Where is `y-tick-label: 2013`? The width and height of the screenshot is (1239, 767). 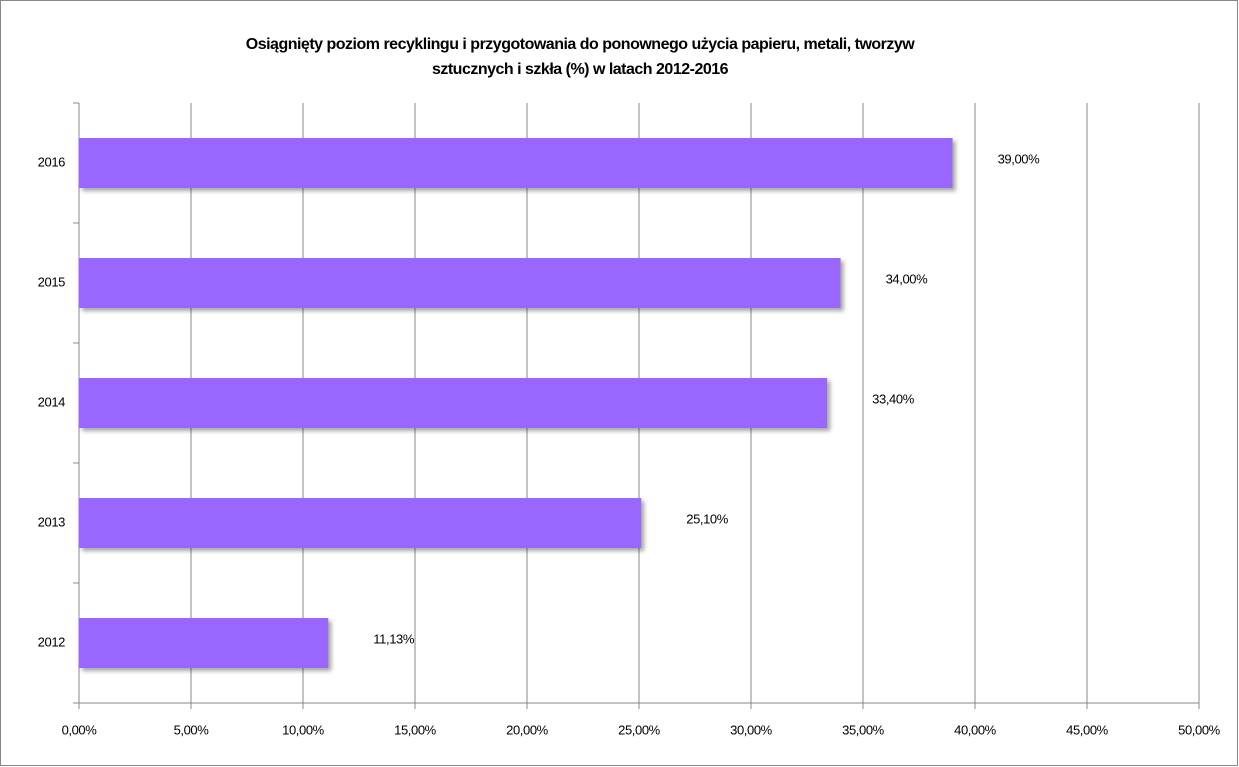 y-tick-label: 2013 is located at coordinates (51, 521).